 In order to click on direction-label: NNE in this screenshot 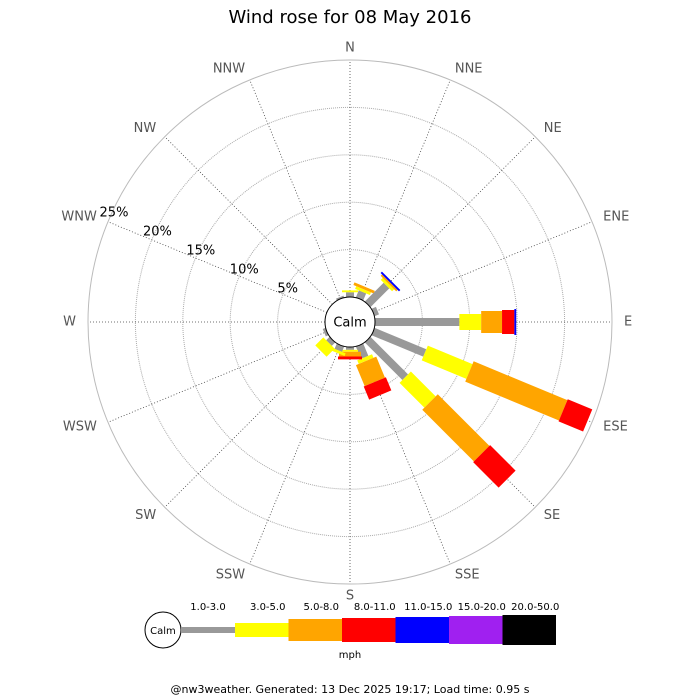, I will do `click(469, 68)`.